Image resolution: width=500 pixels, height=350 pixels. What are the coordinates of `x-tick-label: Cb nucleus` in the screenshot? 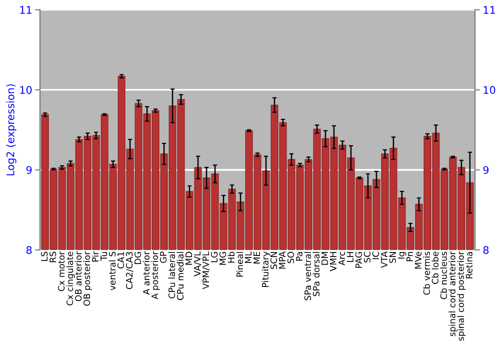 It's located at (443, 276).